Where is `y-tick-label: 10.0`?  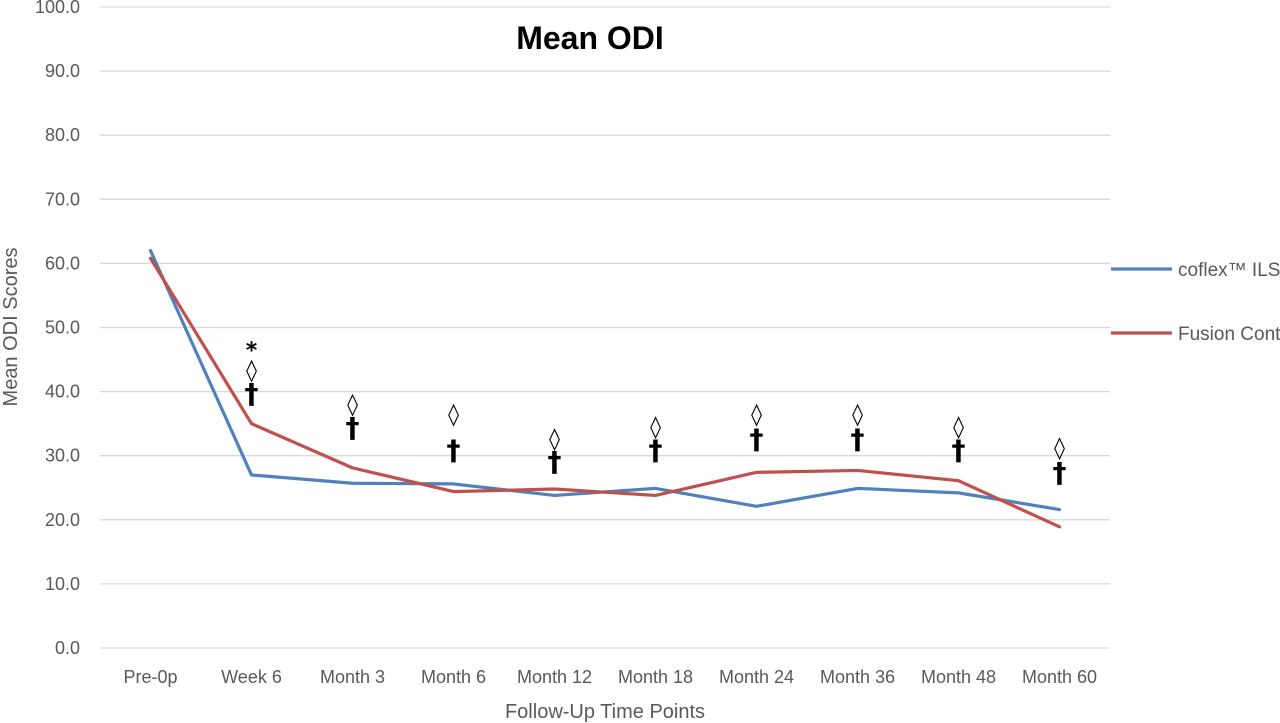 y-tick-label: 10.0 is located at coordinates (62, 584).